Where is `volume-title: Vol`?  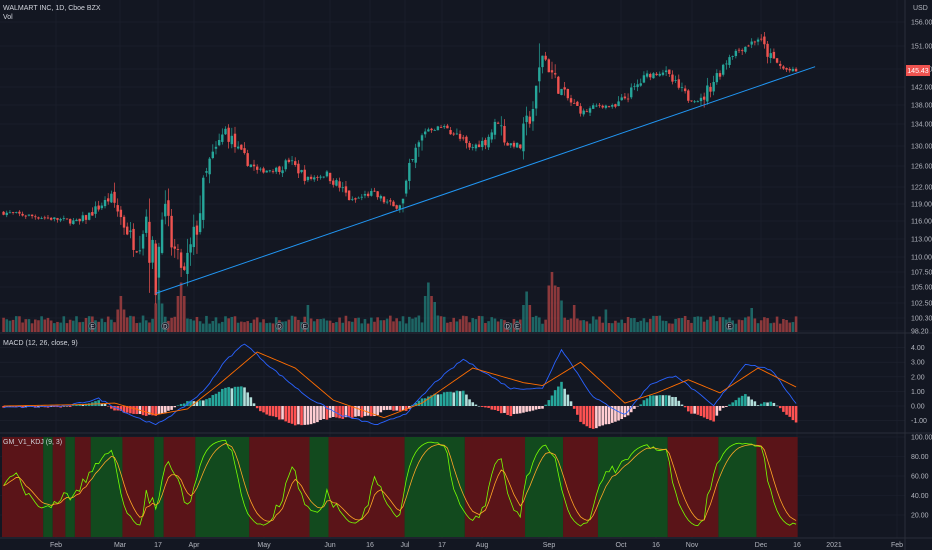
volume-title: Vol is located at coordinates (8, 17).